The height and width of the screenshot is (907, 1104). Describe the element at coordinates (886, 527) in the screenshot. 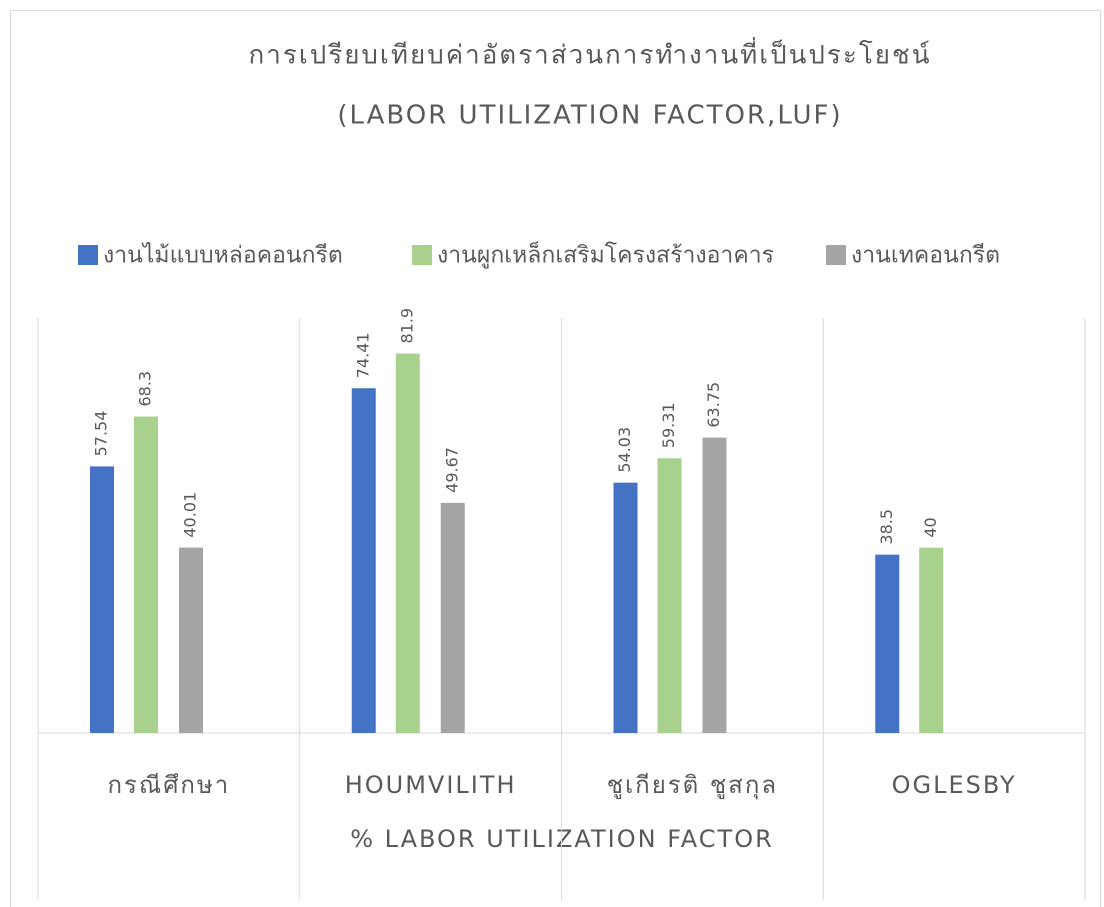

I see `data-label: 38.5` at that location.